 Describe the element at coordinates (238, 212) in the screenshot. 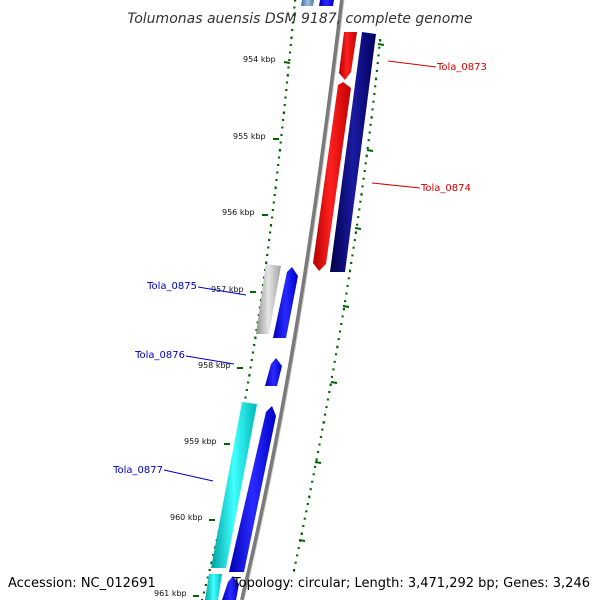

I see `kbp-label-956: 956 kbp` at that location.